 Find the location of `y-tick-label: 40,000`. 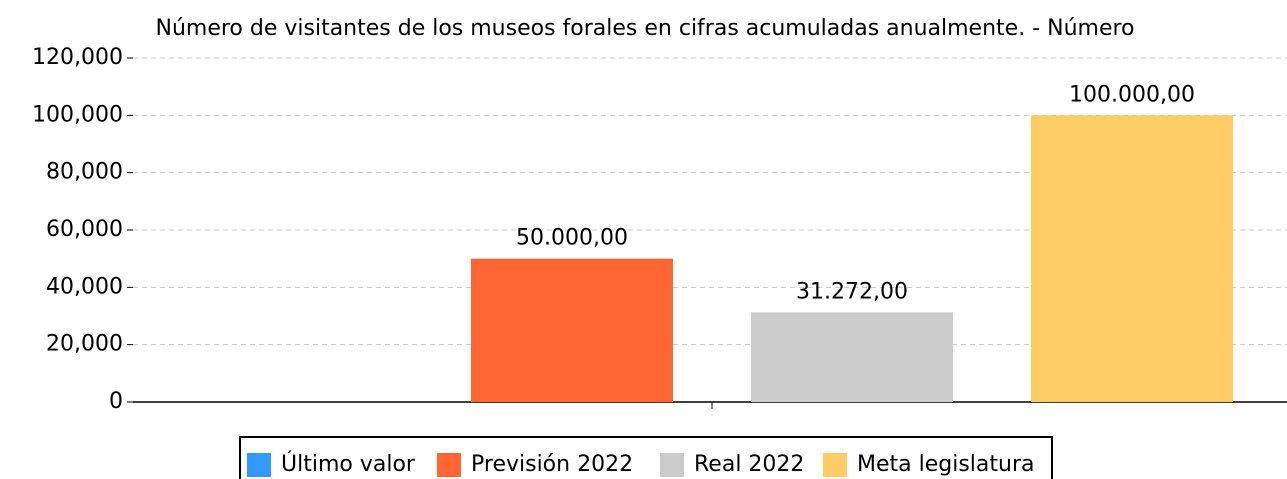

y-tick-label: 40,000 is located at coordinates (84, 286).